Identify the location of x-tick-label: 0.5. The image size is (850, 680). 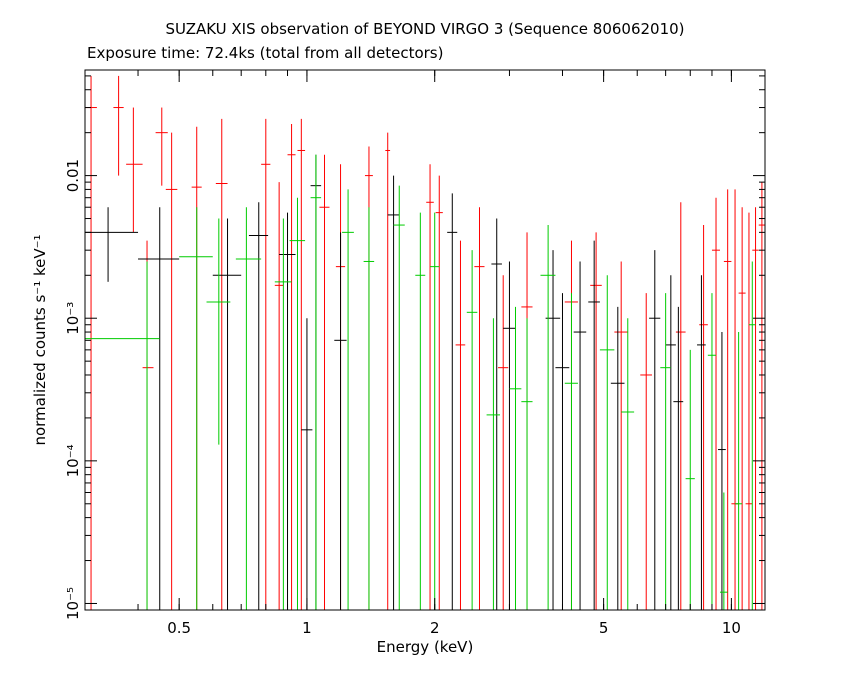
(179, 628).